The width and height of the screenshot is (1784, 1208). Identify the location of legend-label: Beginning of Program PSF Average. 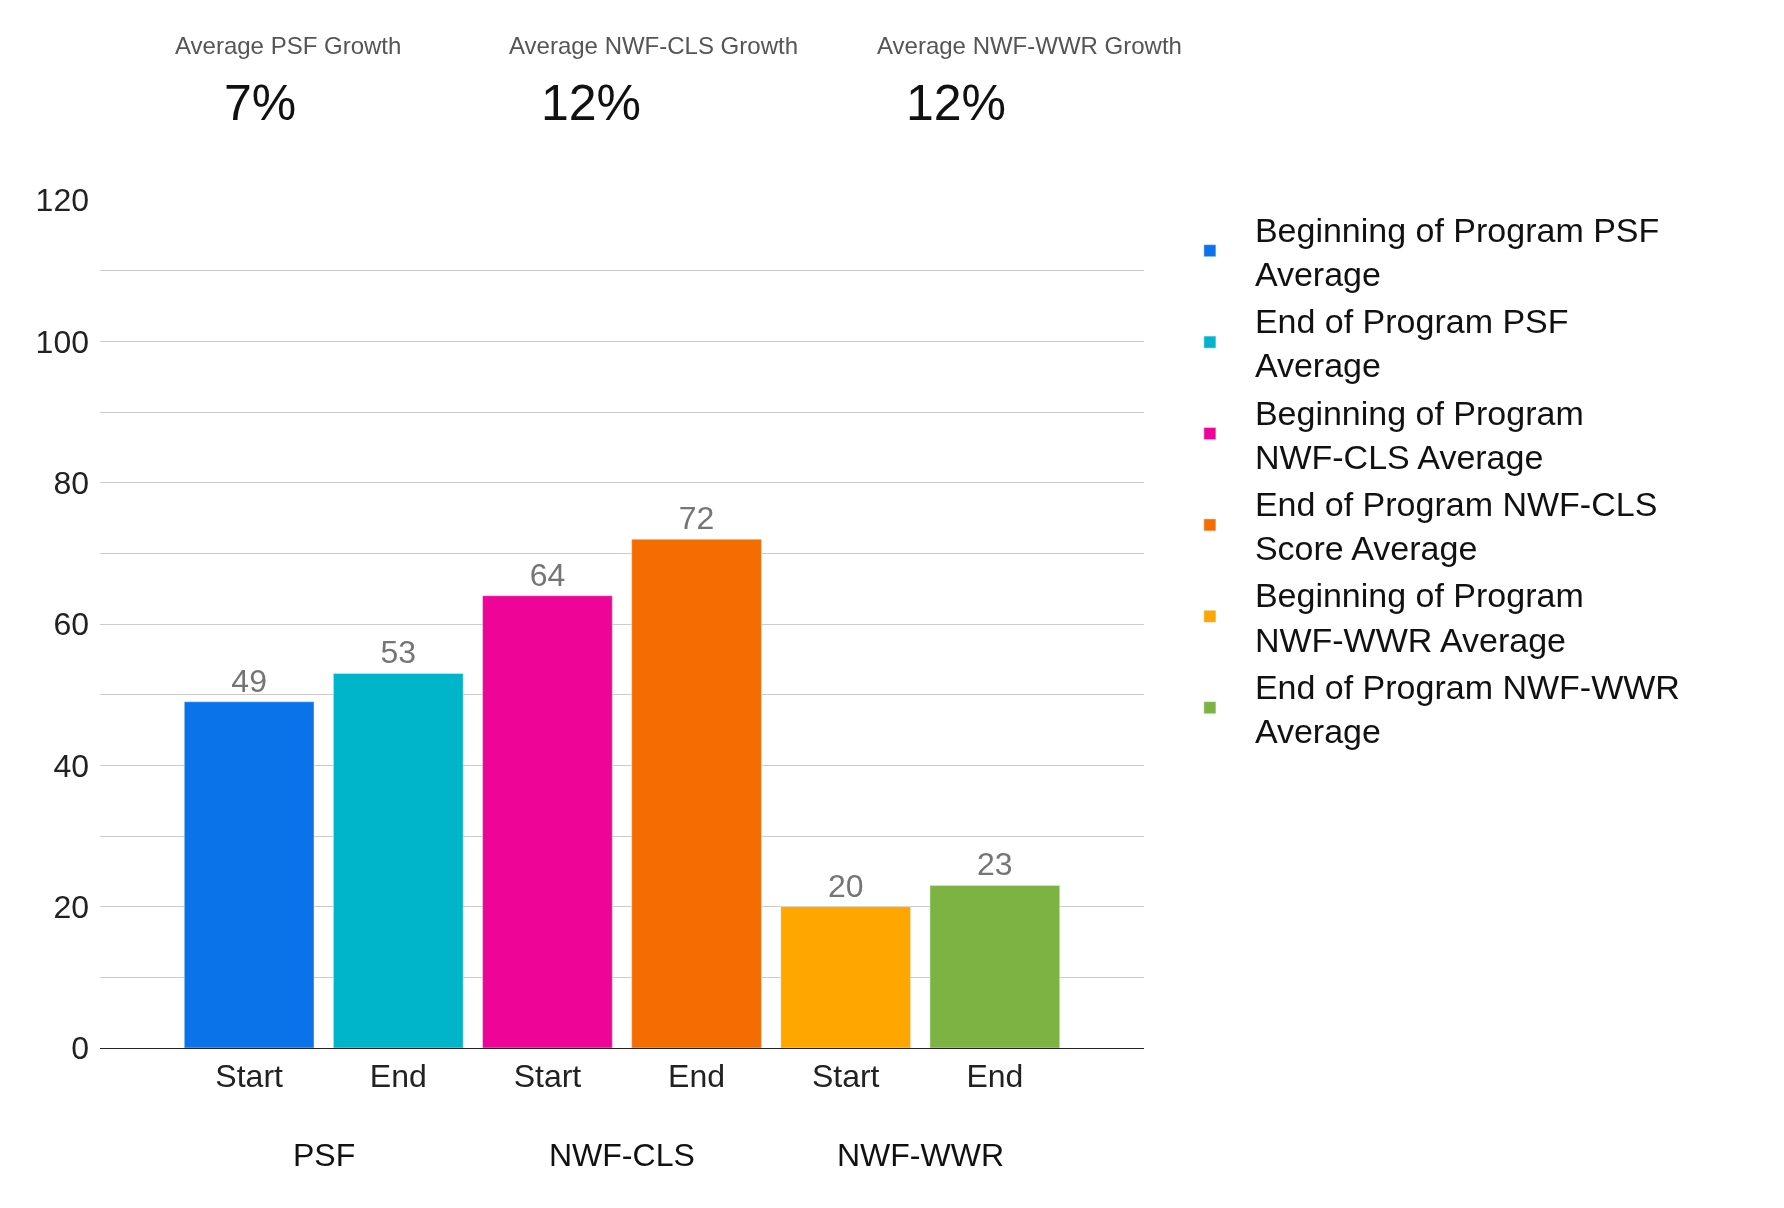
(1457, 252).